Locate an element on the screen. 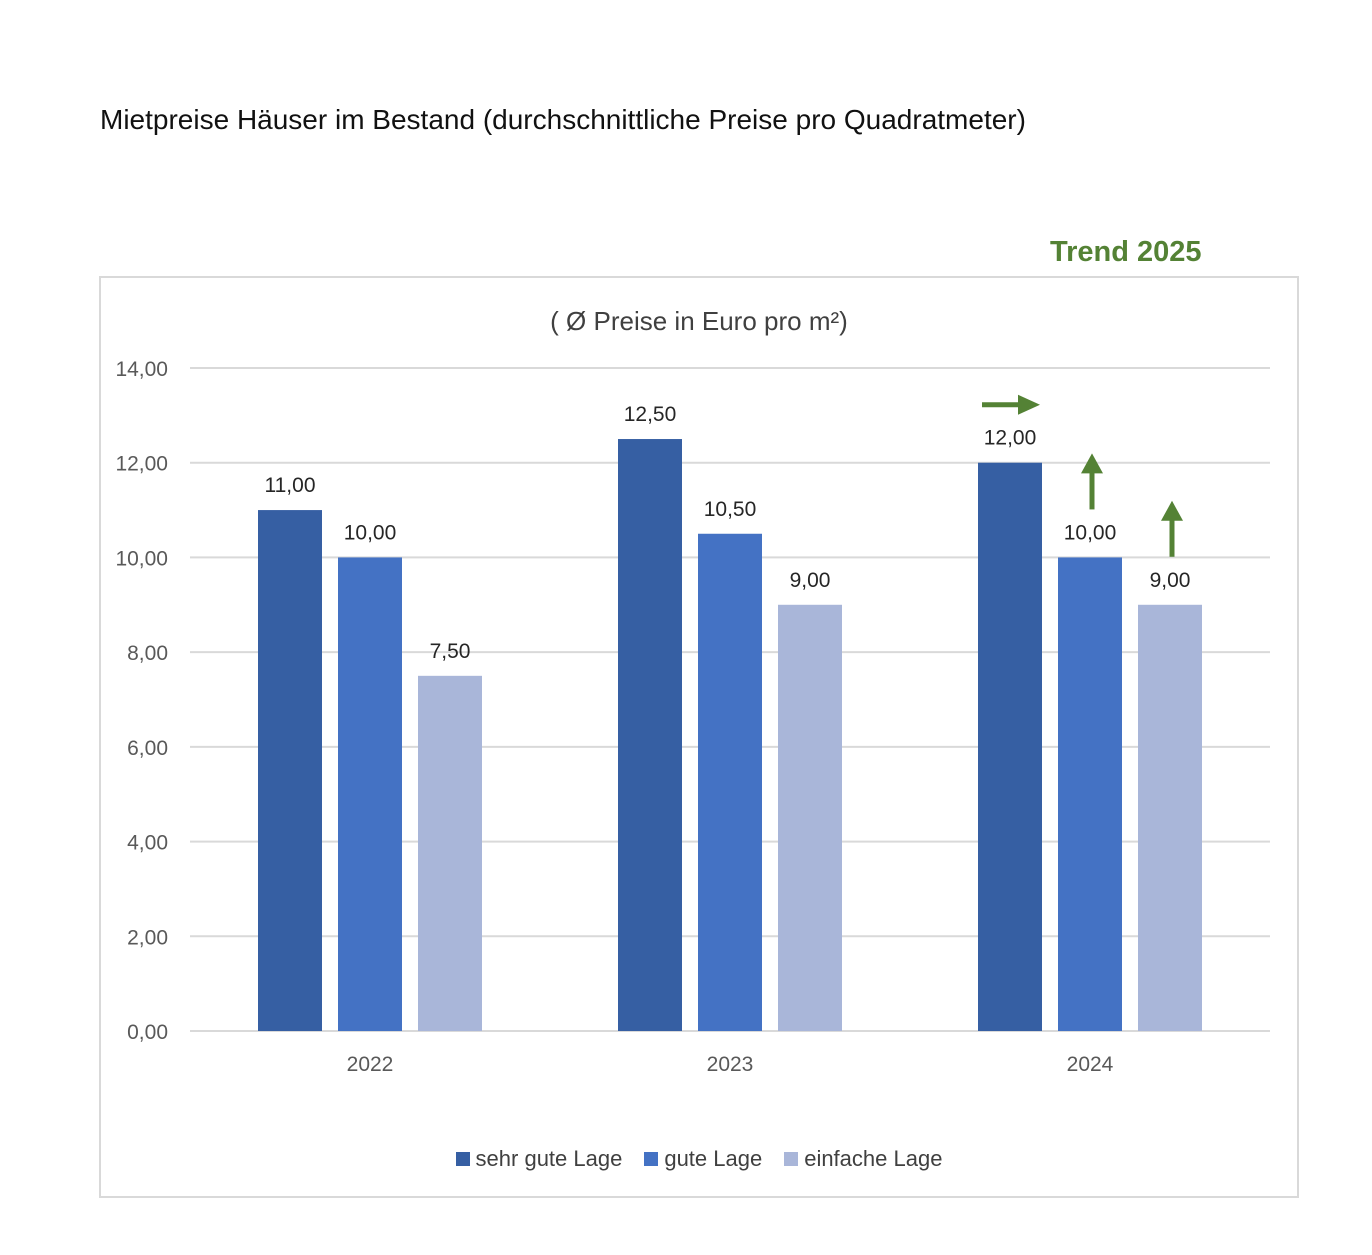  trend-arrow-right-icon is located at coordinates (1011, 404).